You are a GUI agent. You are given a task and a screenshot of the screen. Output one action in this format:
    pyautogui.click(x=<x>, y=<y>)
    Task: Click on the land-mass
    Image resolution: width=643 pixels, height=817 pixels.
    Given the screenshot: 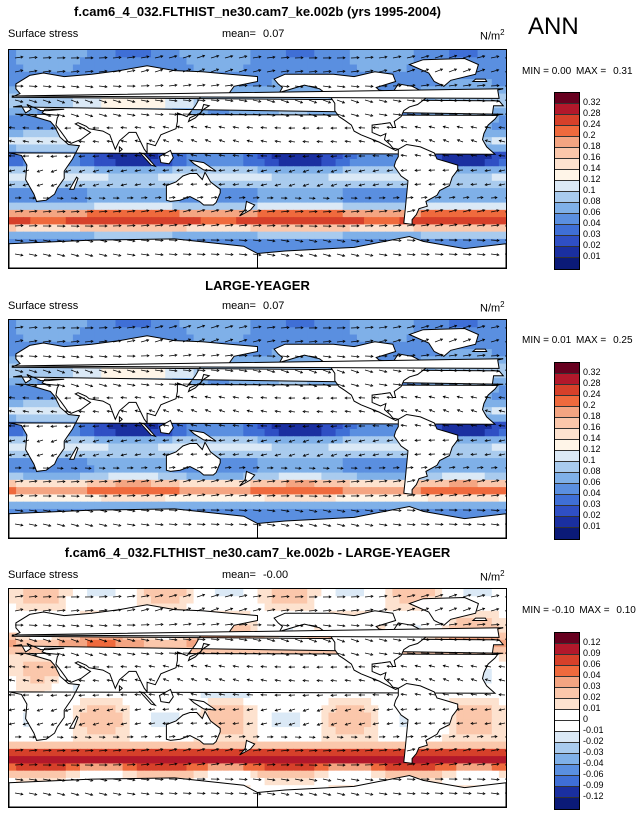 What is the action you would take?
    pyautogui.click(x=426, y=184)
    